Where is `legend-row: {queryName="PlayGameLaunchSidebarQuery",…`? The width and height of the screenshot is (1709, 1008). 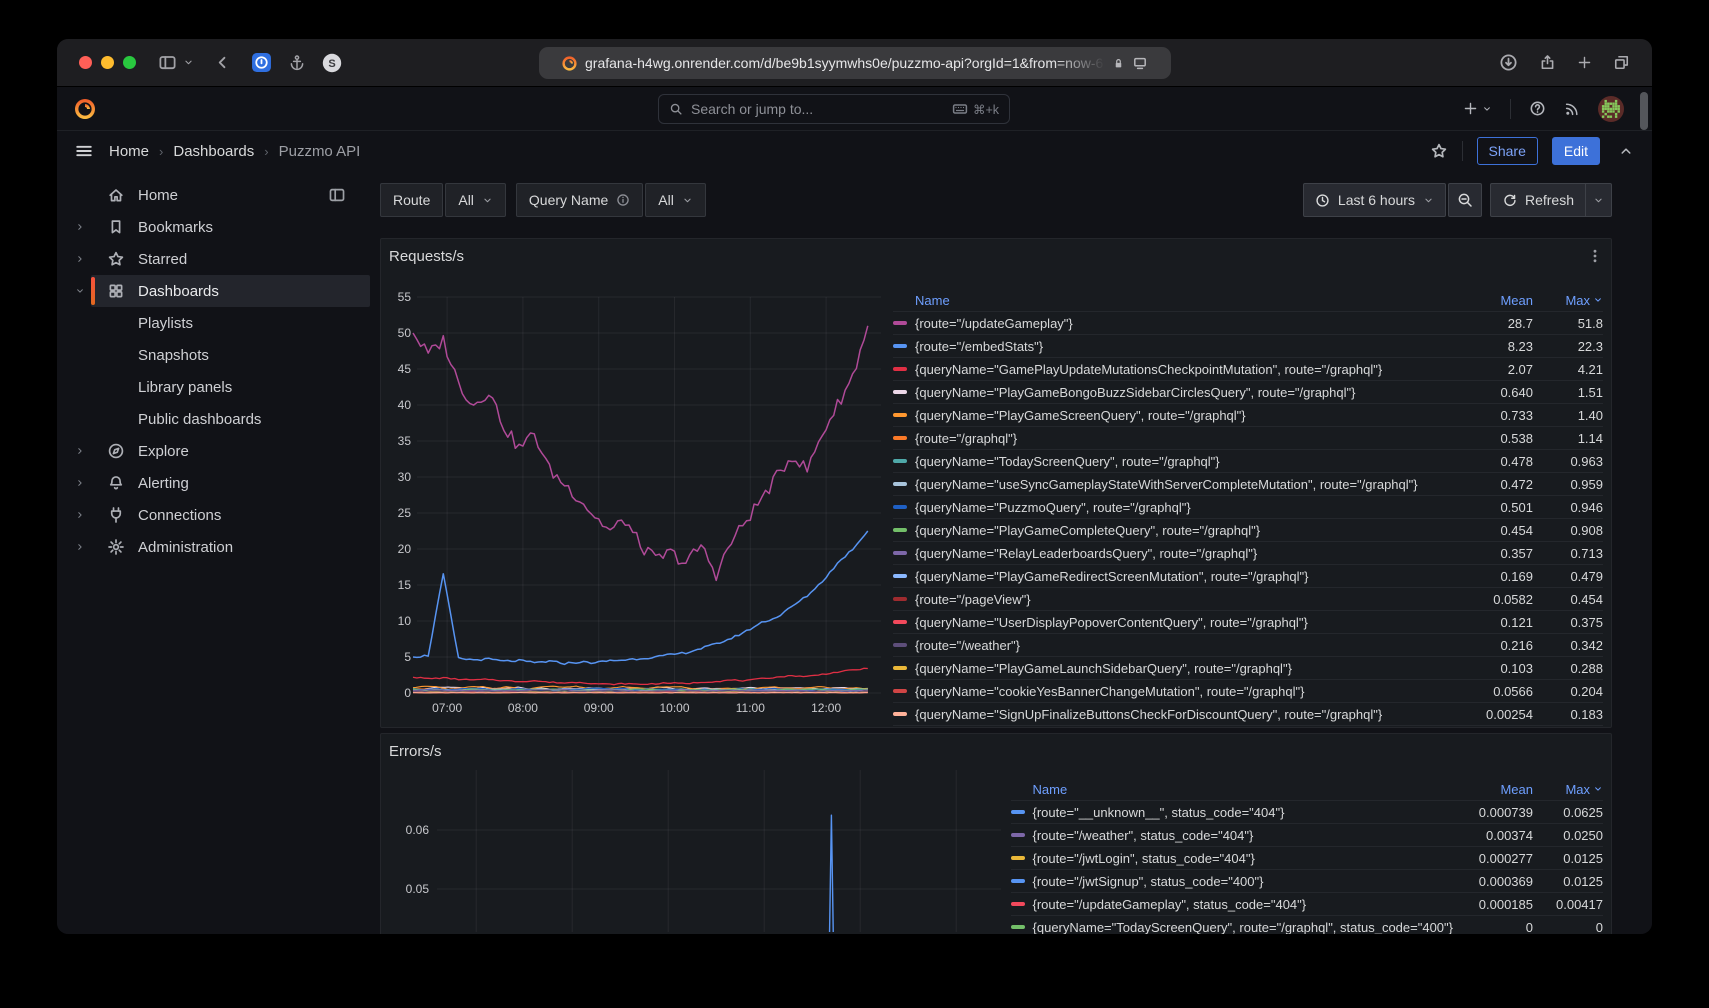
legend-row: {queryName="PlayGameLaunchSidebarQuery",… is located at coordinates (1248, 668).